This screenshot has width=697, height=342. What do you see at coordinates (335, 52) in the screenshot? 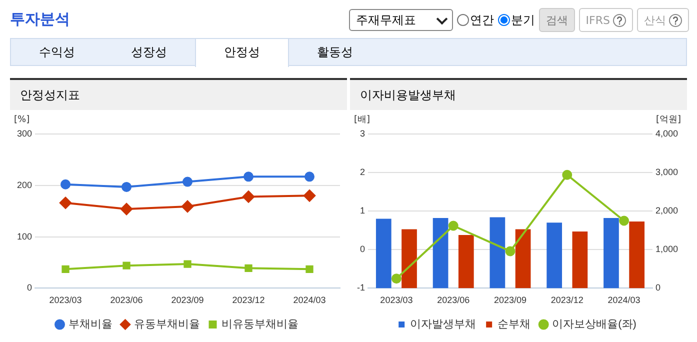
I see `text: 활동성` at bounding box center [335, 52].